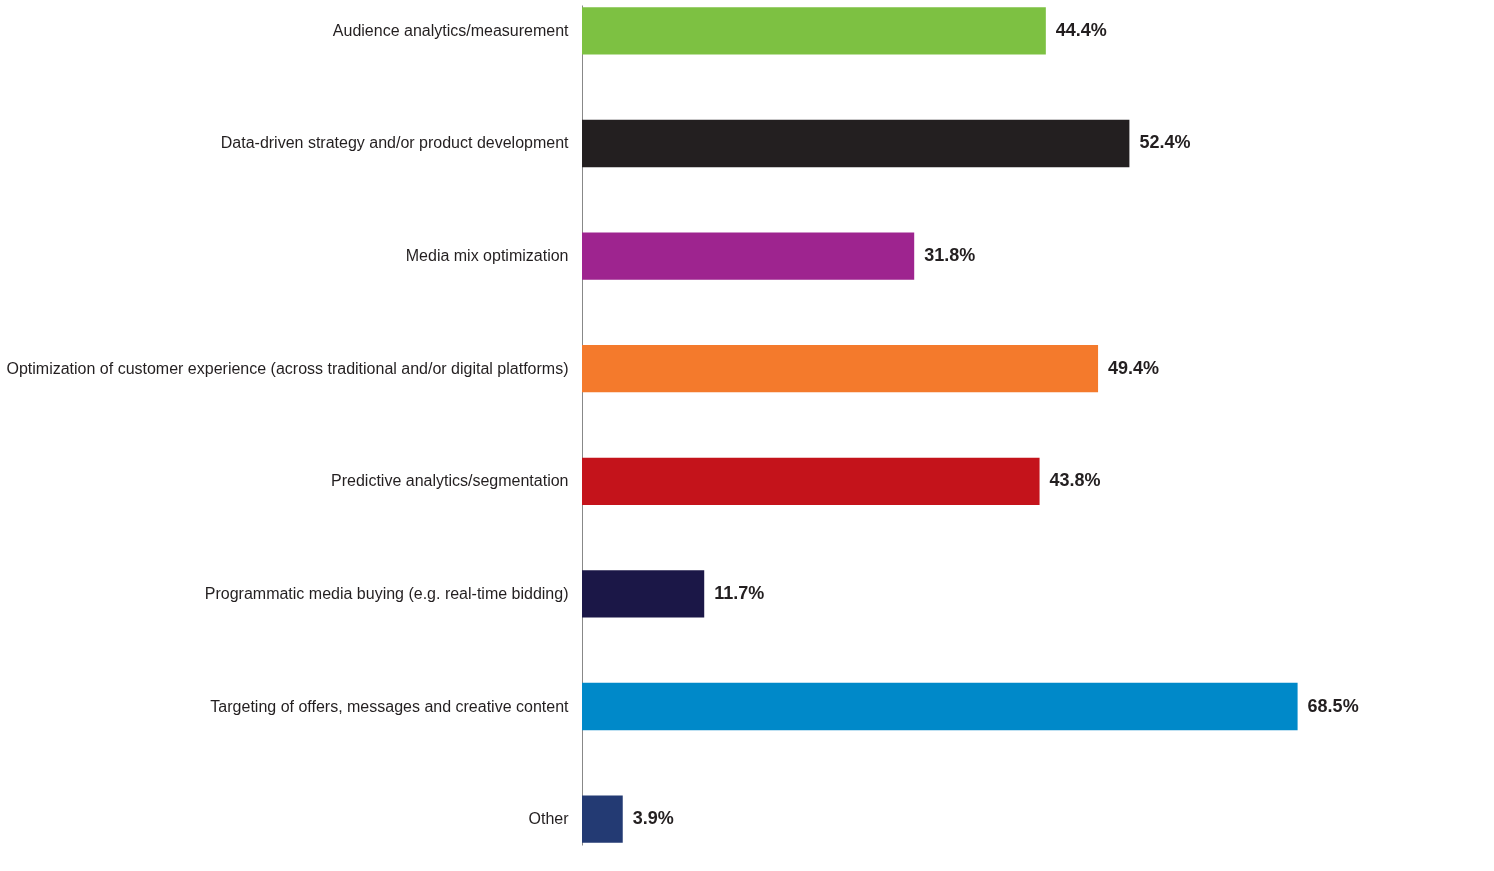 The height and width of the screenshot is (871, 1494). Describe the element at coordinates (386, 593) in the screenshot. I see `y-tick-label: Programmatic media buying (e.g. real-time bidding)` at that location.